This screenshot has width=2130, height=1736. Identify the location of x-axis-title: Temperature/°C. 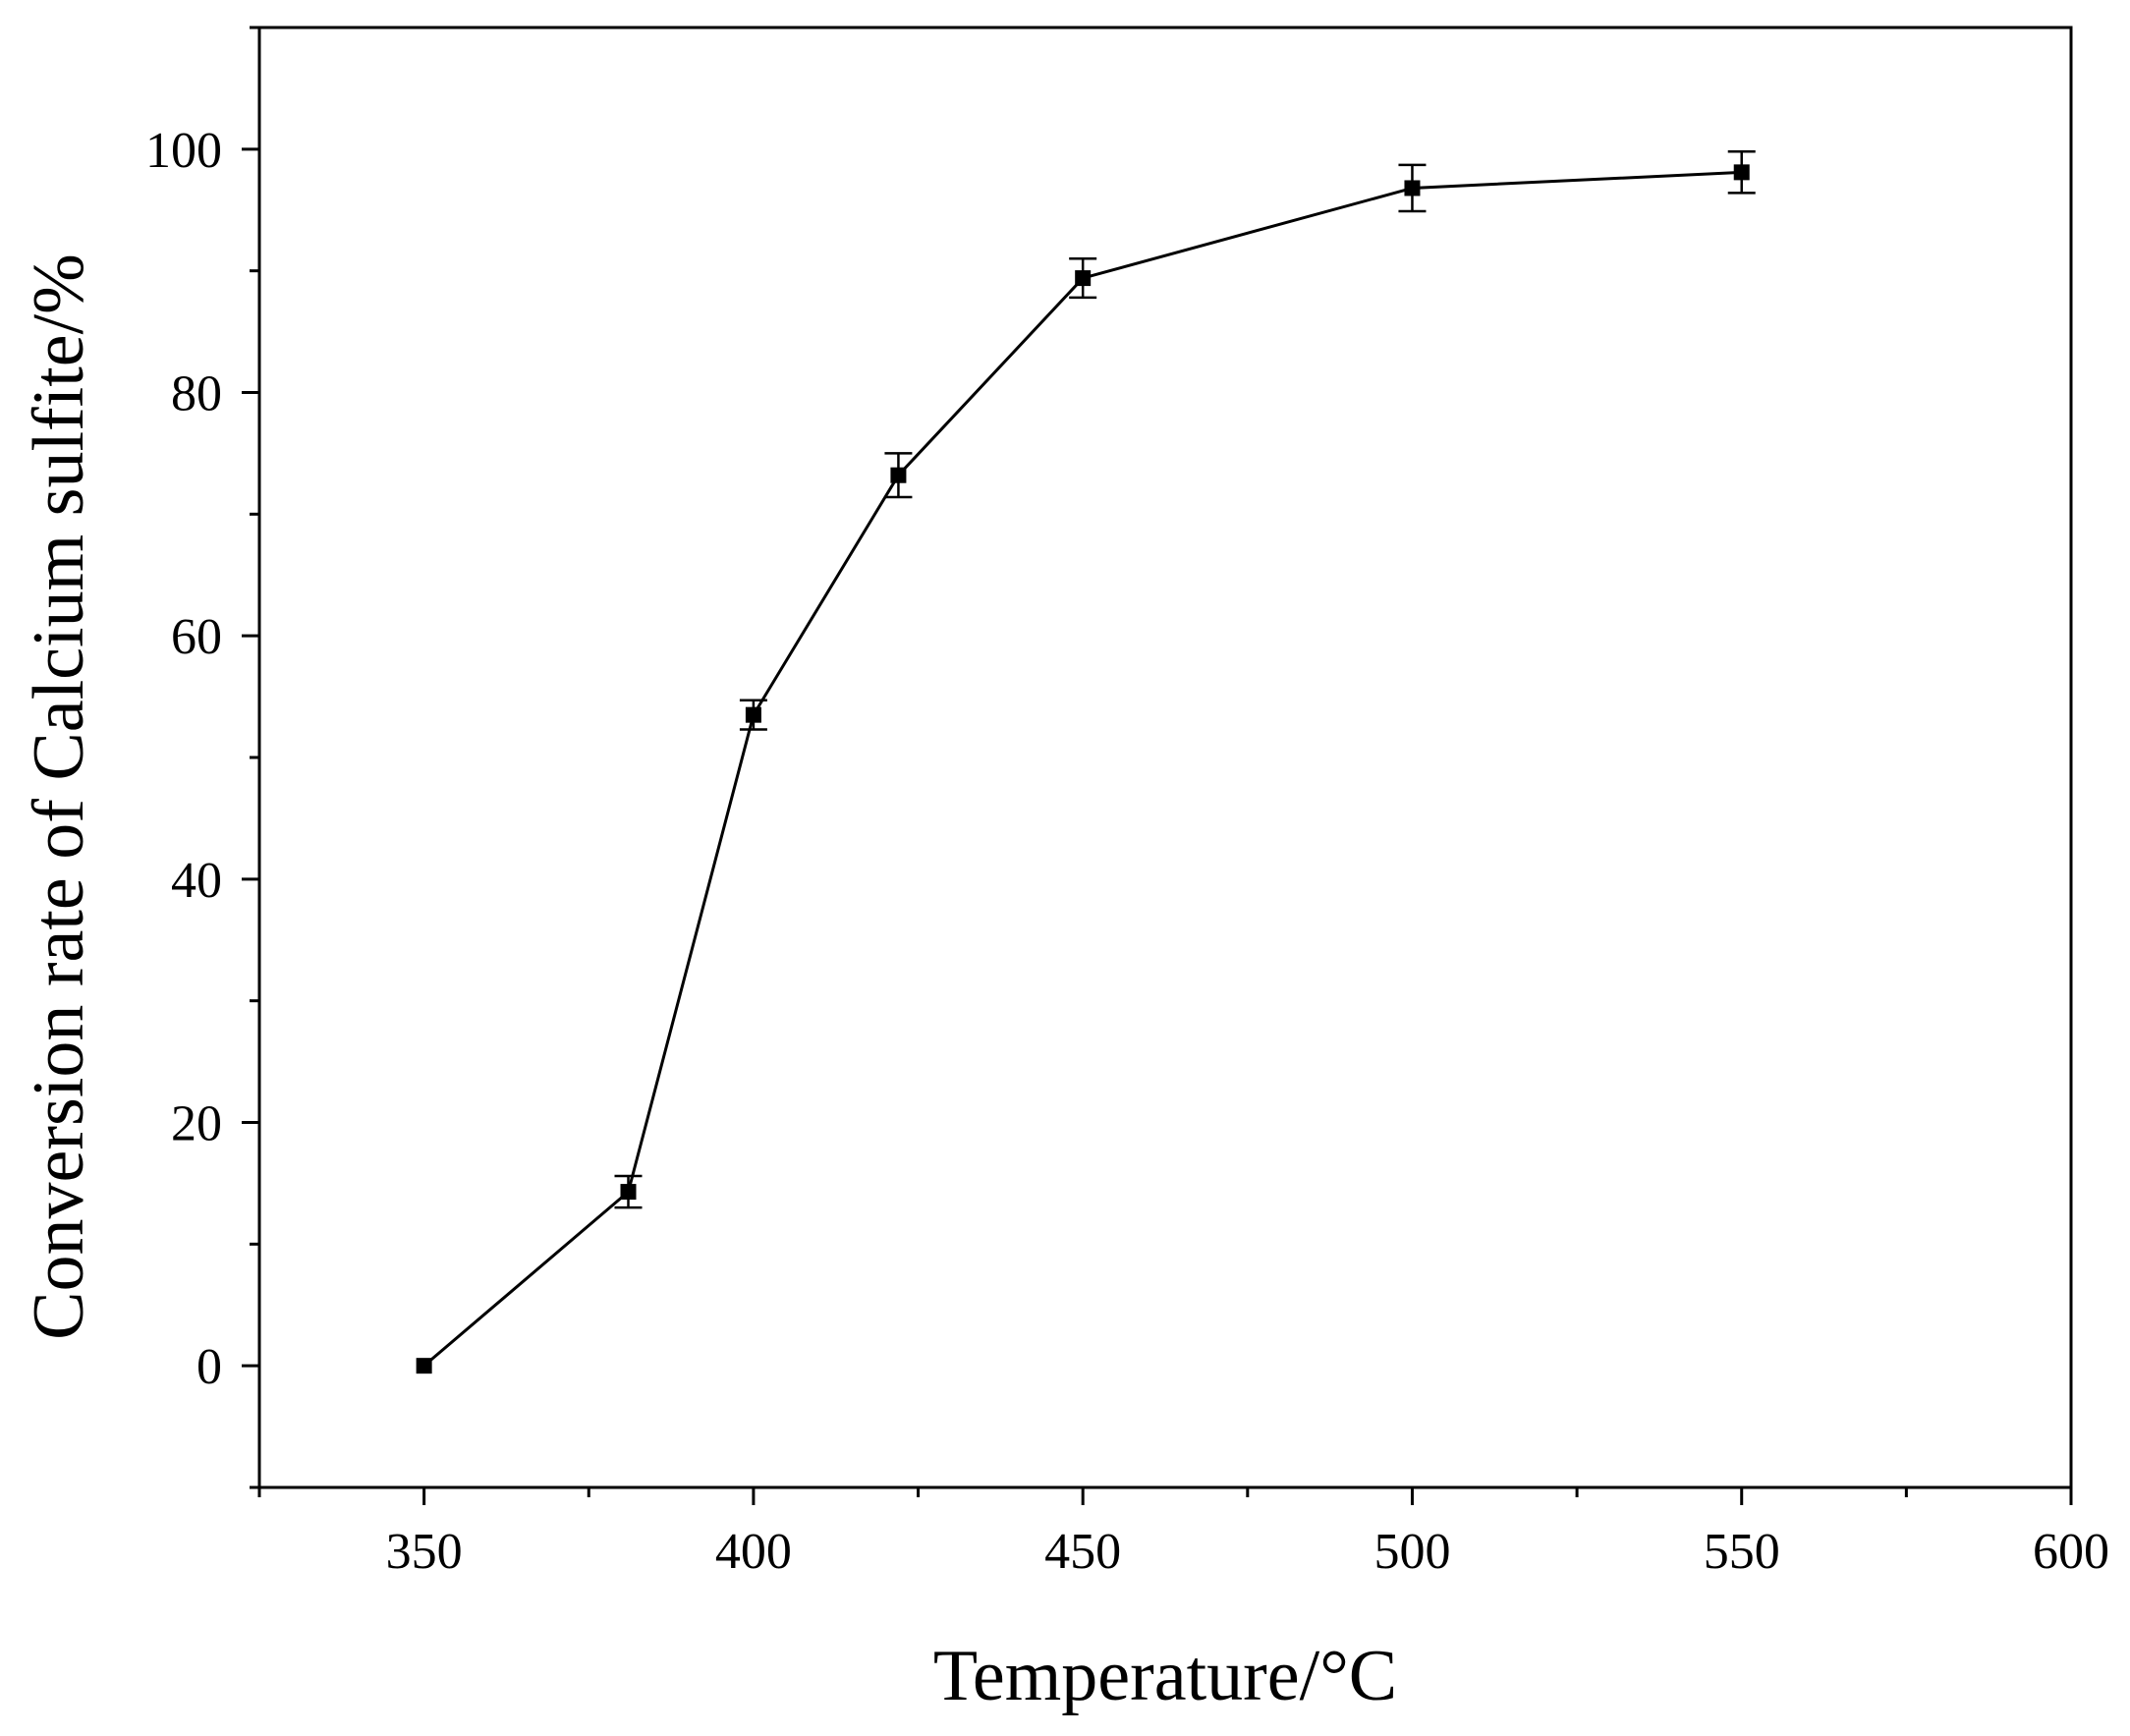
(1165, 1676).